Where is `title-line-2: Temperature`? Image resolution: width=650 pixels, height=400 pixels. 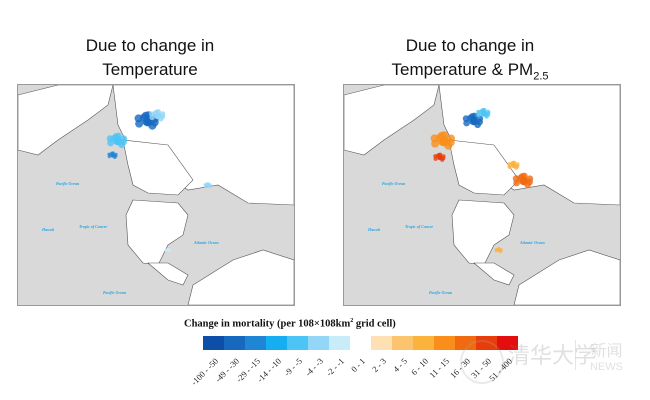 title-line-2: Temperature is located at coordinates (150, 69).